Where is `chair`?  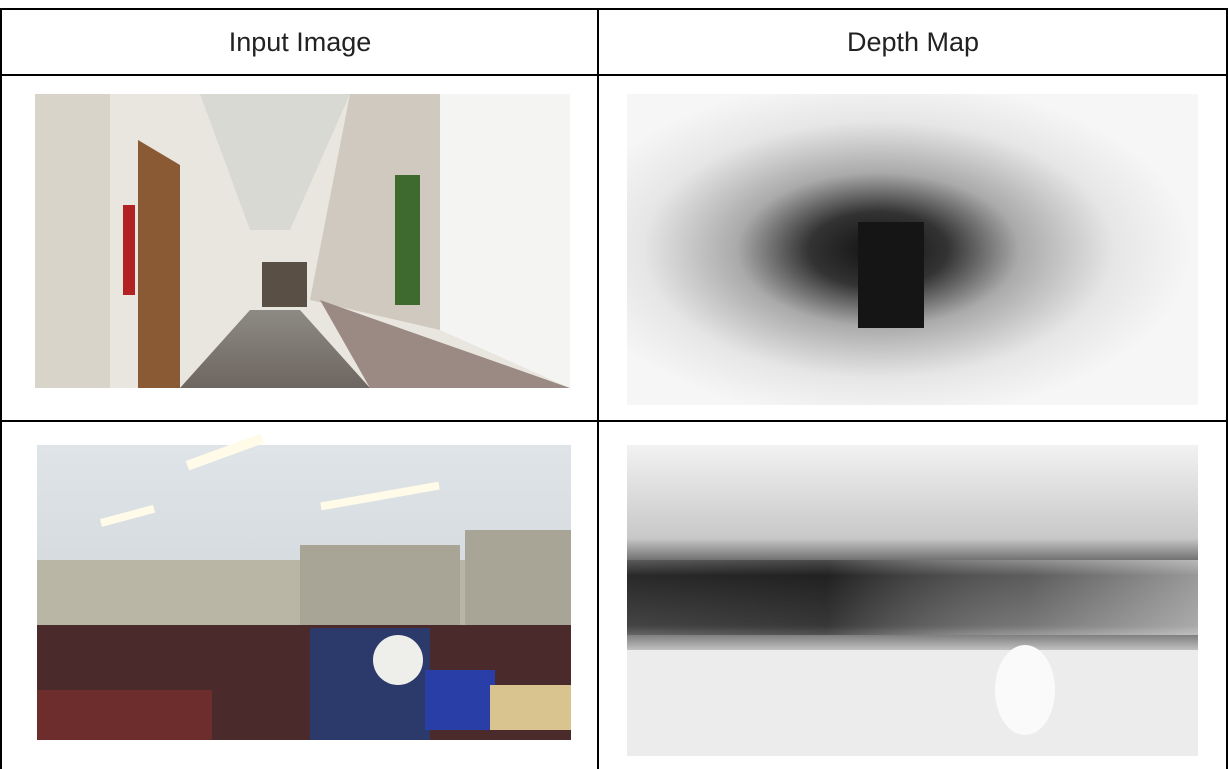 chair is located at coordinates (460, 700).